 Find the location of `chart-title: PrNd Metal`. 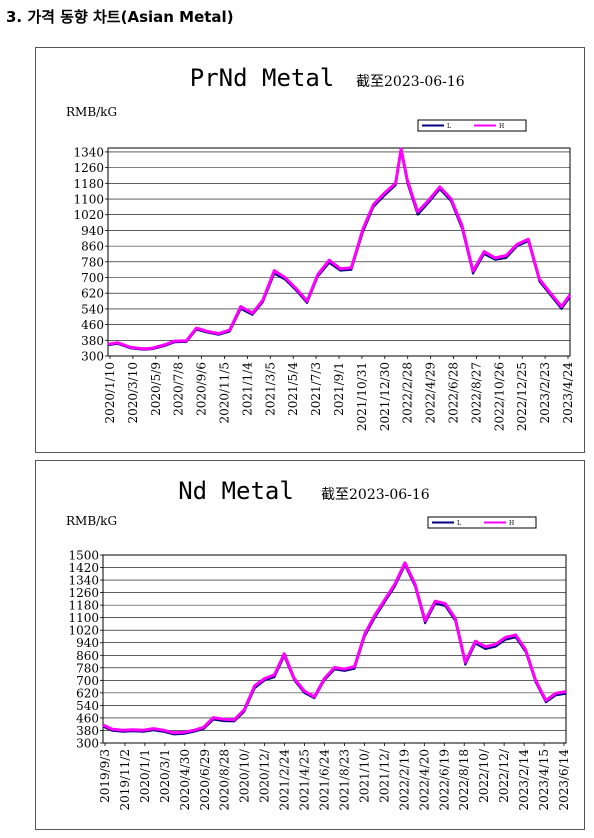

chart-title: PrNd Metal is located at coordinates (262, 78).